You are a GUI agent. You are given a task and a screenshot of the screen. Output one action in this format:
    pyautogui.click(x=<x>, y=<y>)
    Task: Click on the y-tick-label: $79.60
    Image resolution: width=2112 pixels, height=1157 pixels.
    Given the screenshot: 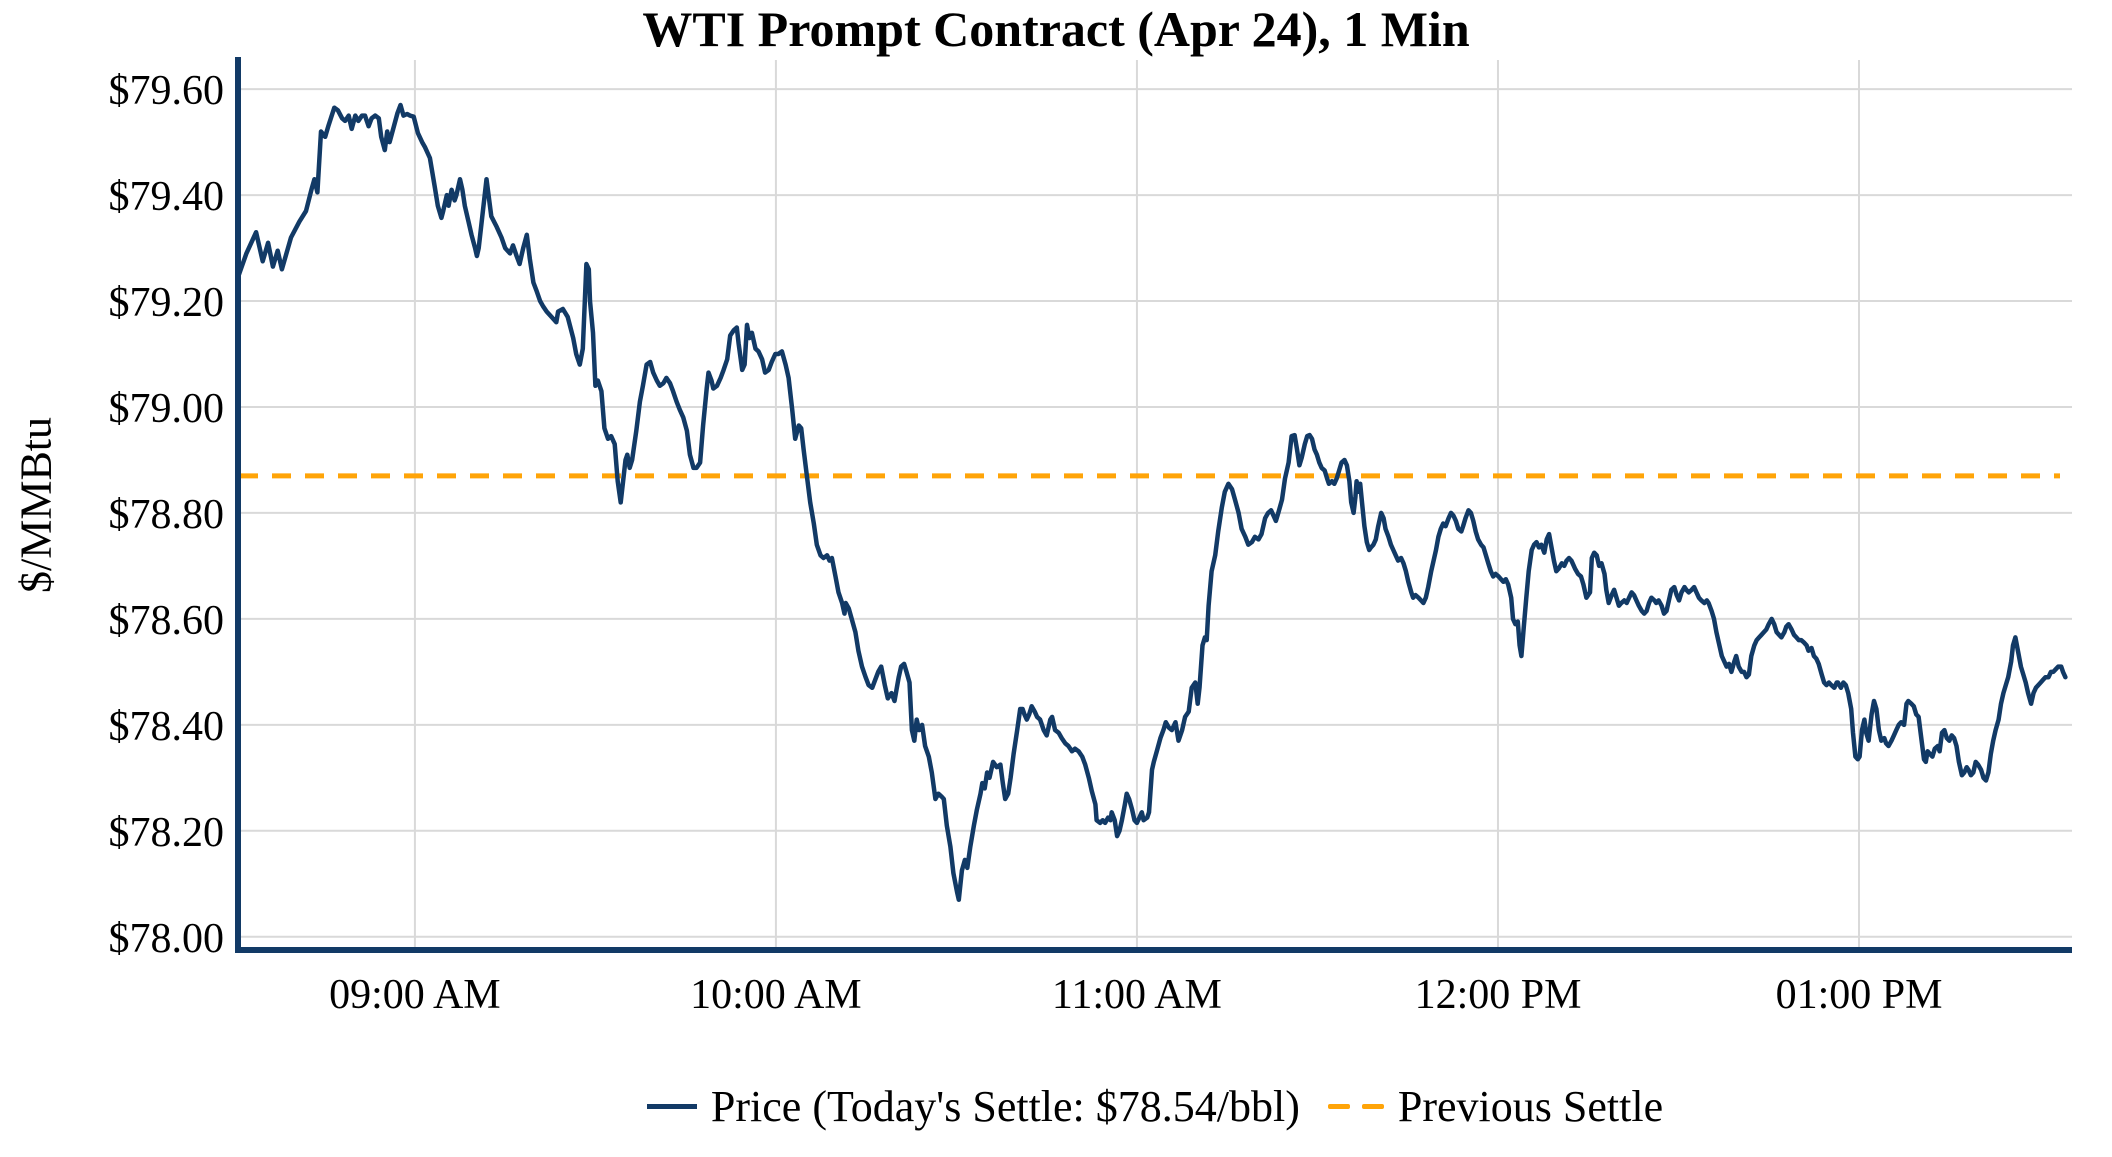 What is the action you would take?
    pyautogui.click(x=167, y=91)
    